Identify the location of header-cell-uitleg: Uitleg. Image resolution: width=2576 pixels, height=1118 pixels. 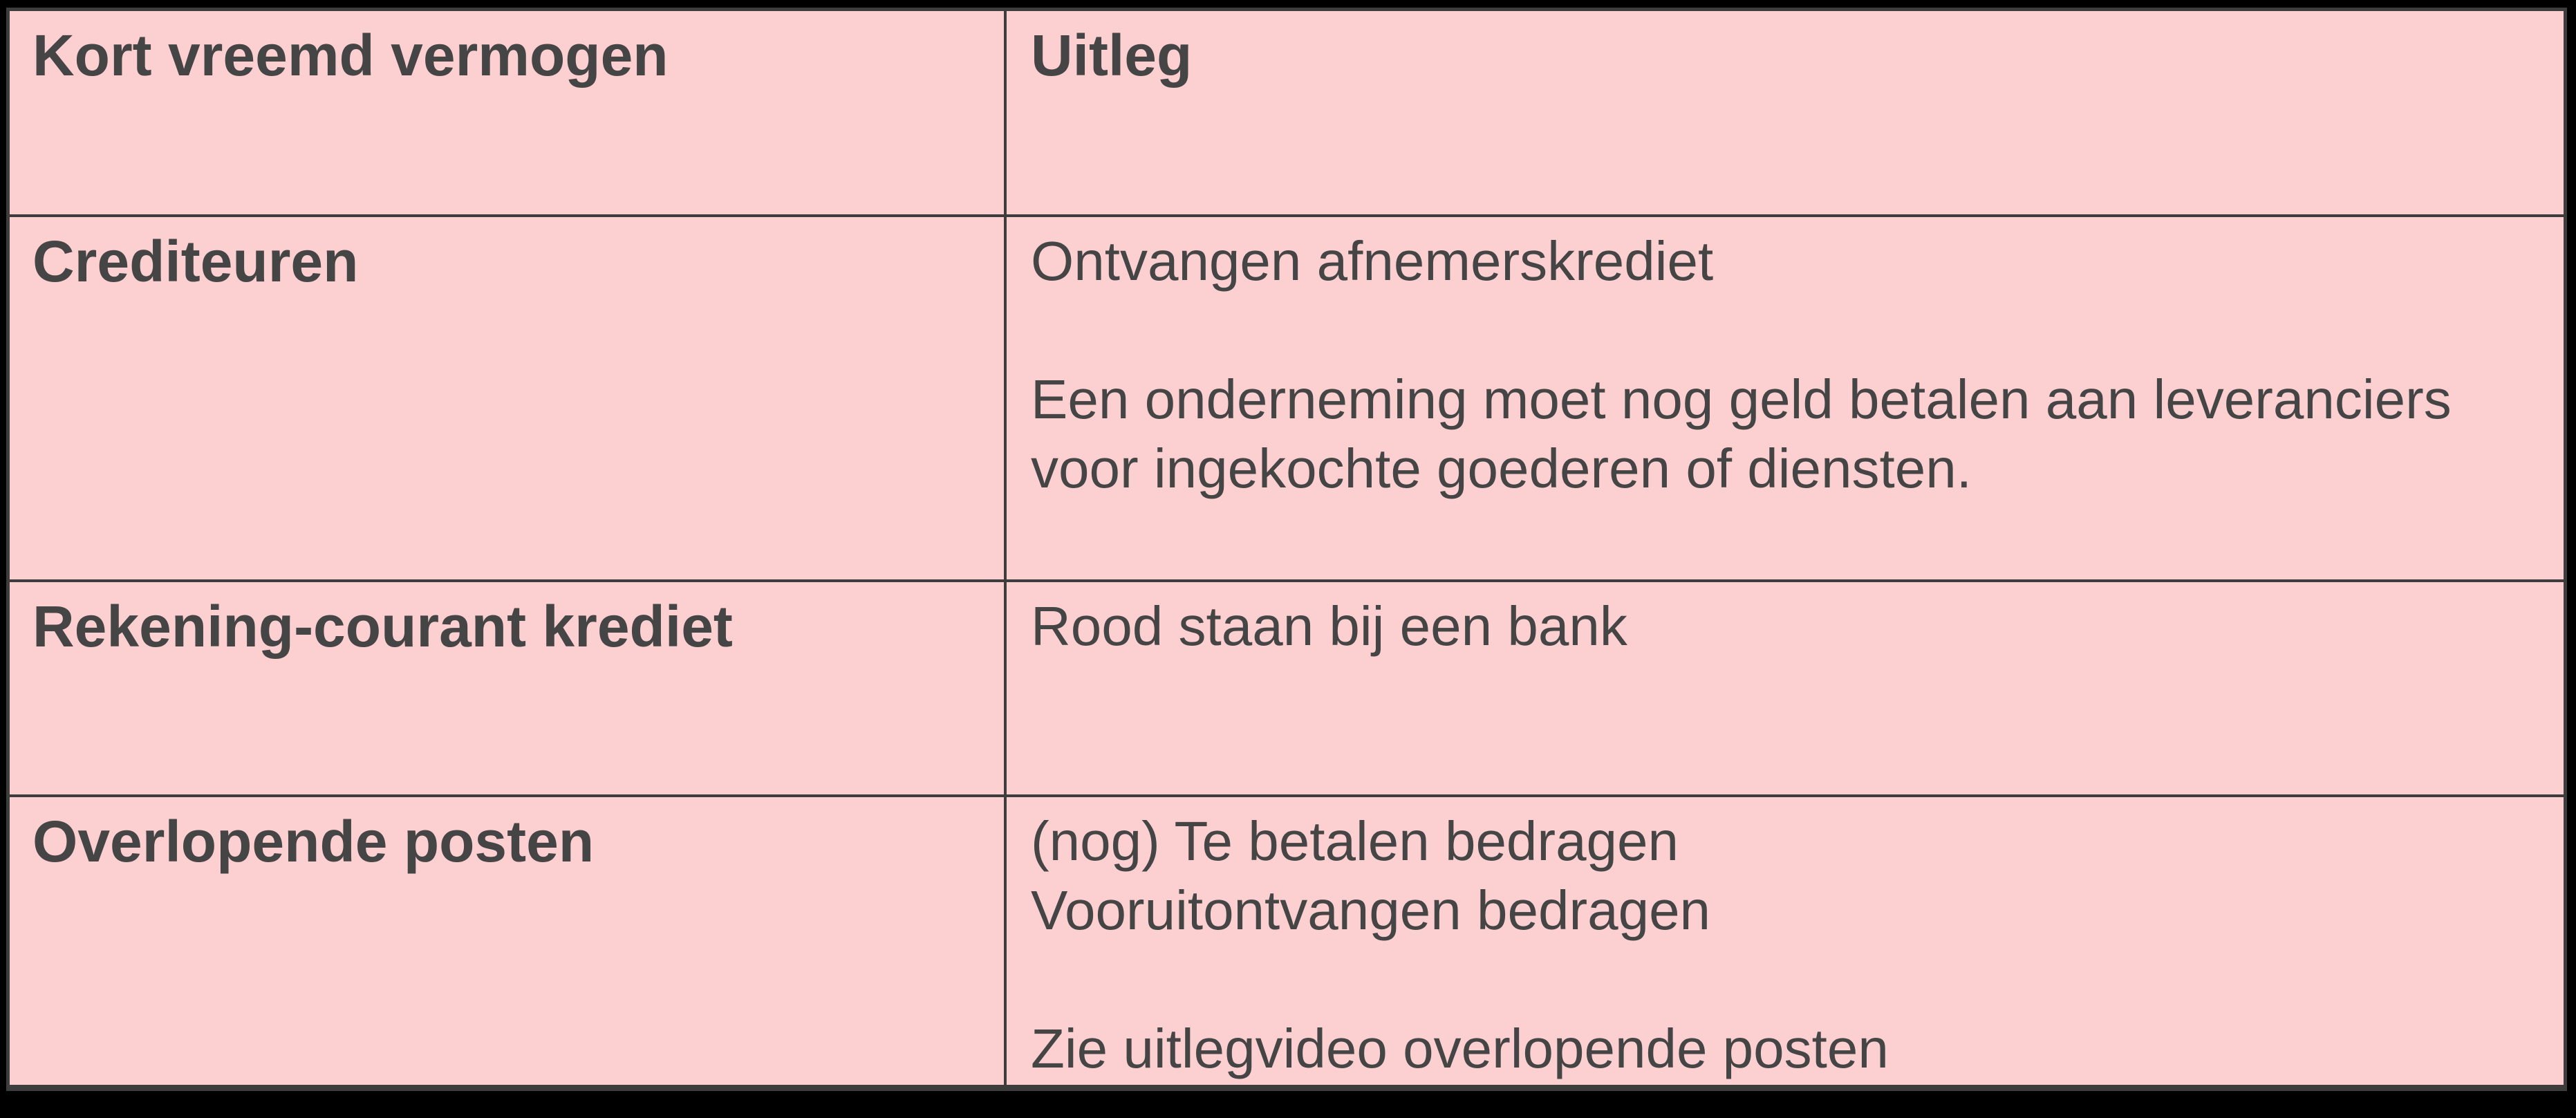
(1784, 114).